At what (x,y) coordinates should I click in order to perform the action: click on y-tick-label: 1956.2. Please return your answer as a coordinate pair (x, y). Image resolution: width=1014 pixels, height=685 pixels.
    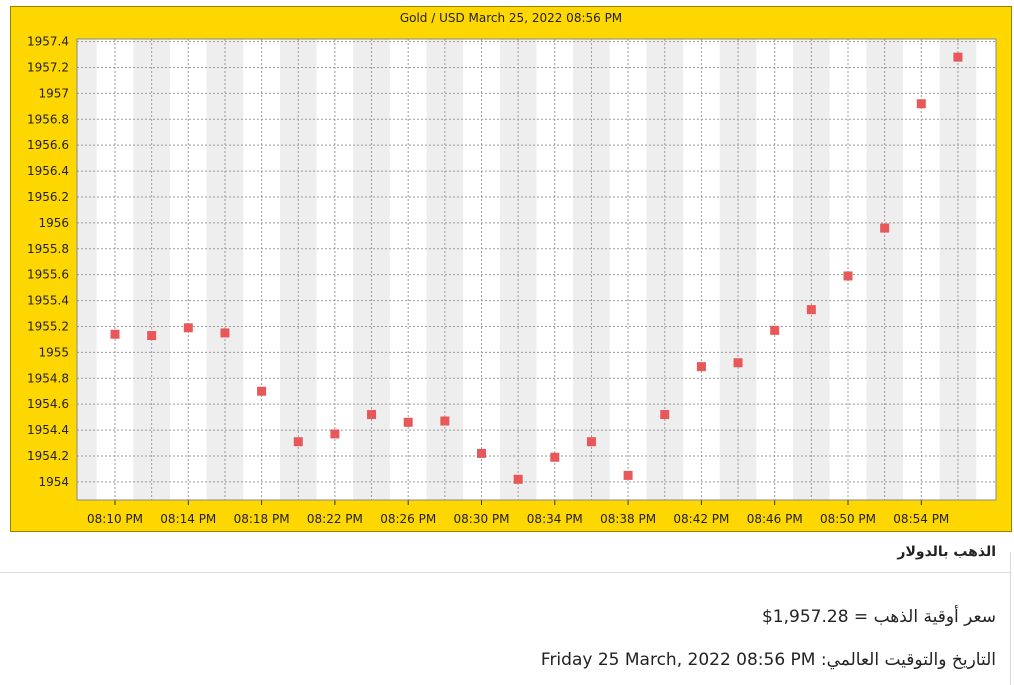
    Looking at the image, I should click on (48, 197).